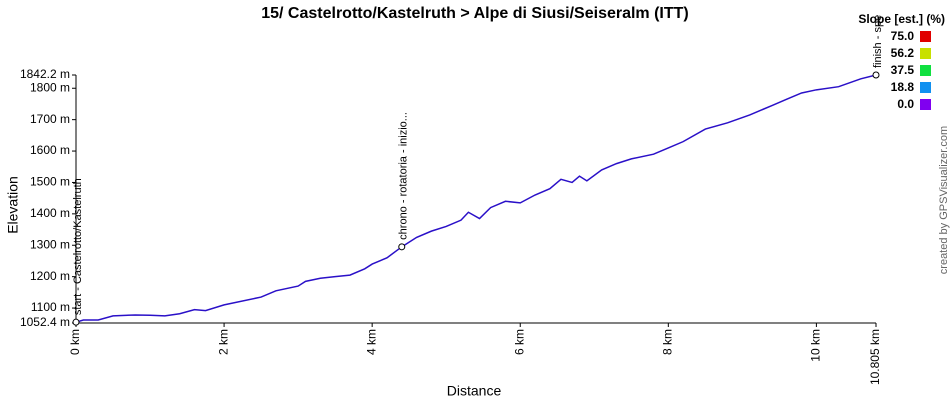  What do you see at coordinates (875, 357) in the screenshot?
I see `x-tick-label: 10.805 km` at bounding box center [875, 357].